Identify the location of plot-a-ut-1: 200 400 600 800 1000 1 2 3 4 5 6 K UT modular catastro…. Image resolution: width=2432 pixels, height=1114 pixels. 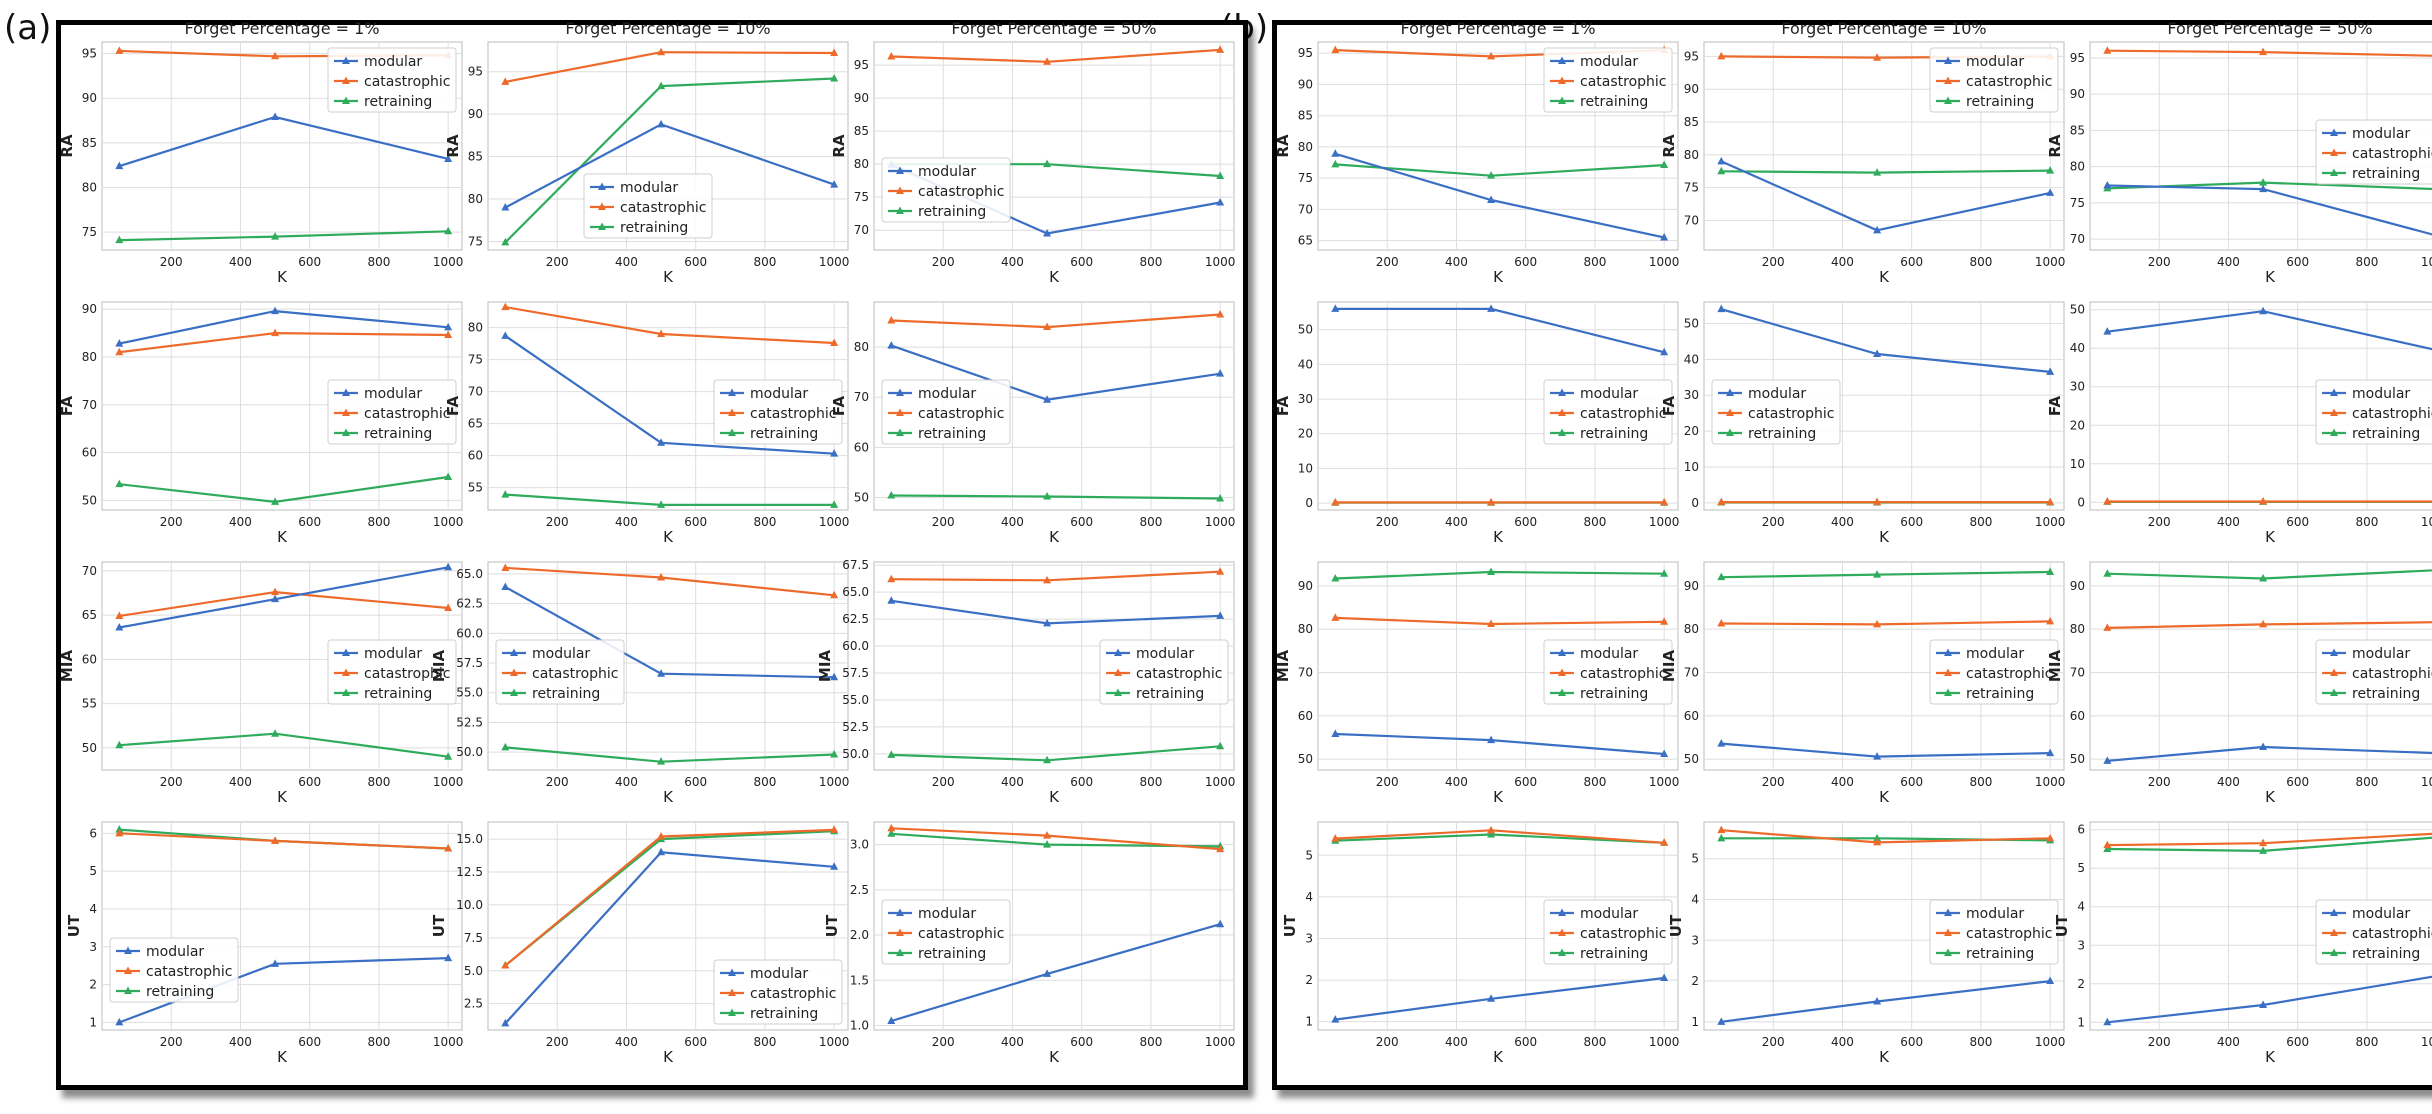
(264, 943).